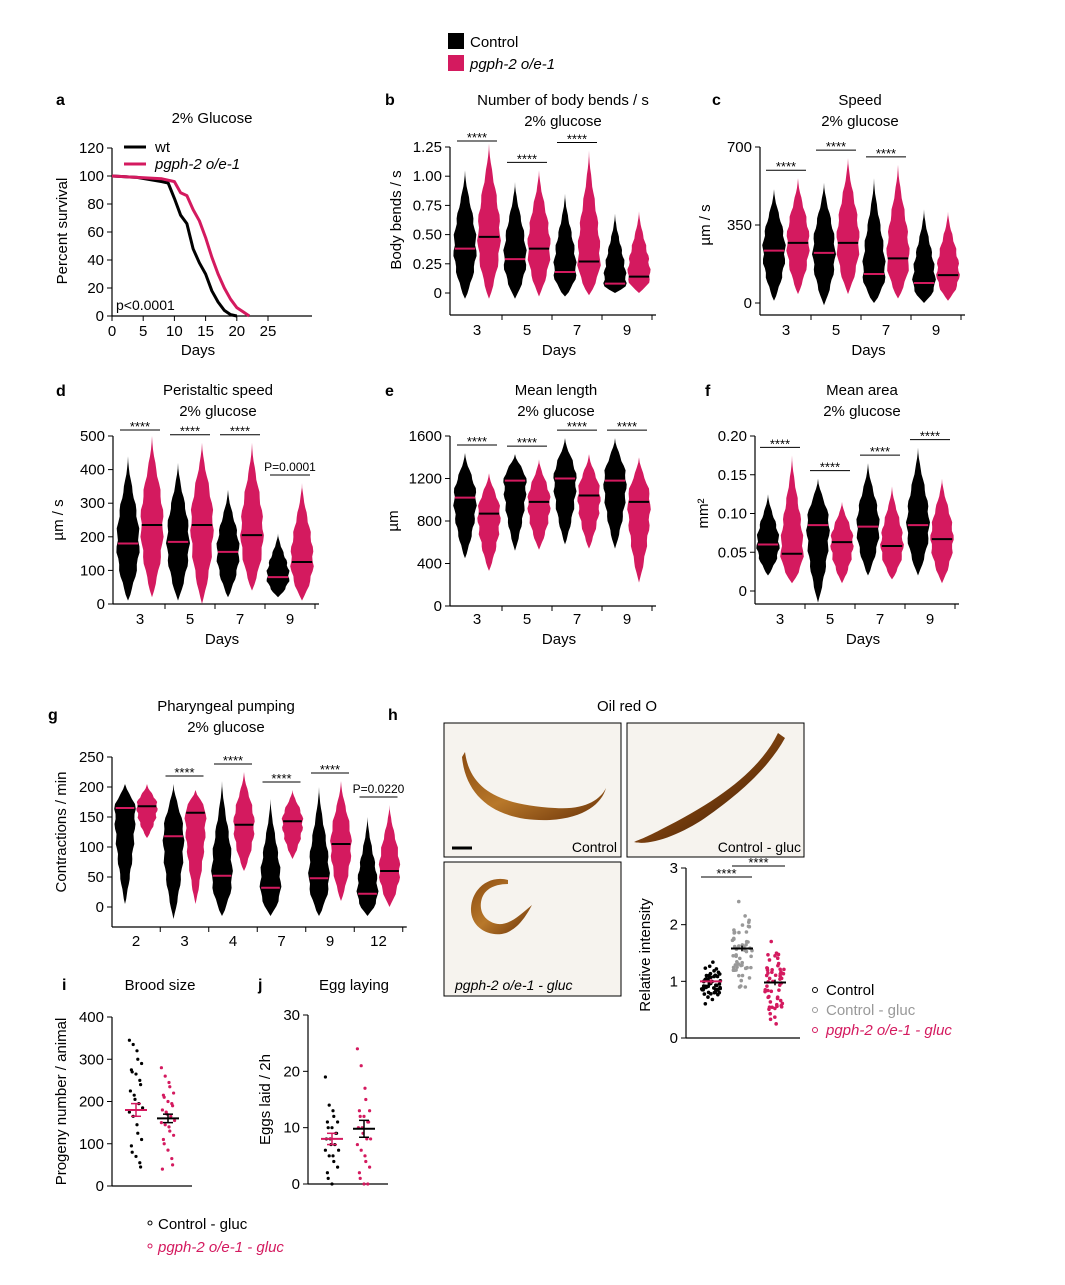 This screenshot has width=1065, height=1285. What do you see at coordinates (708, 391) in the screenshot?
I see `panel-label-f: f` at bounding box center [708, 391].